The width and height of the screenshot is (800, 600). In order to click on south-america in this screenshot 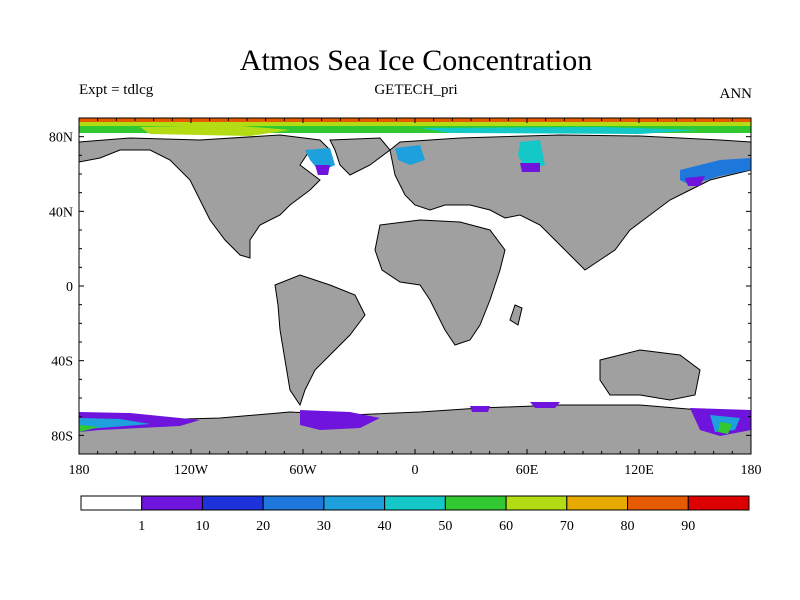, I will do `click(320, 340)`.